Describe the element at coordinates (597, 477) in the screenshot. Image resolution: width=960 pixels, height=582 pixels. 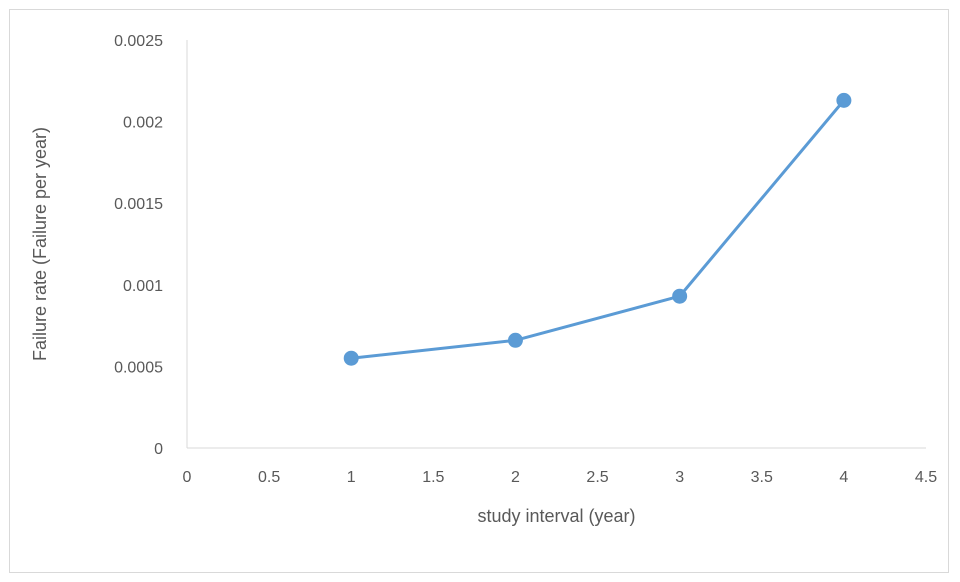
I see `x-tick-label: 2.5` at that location.